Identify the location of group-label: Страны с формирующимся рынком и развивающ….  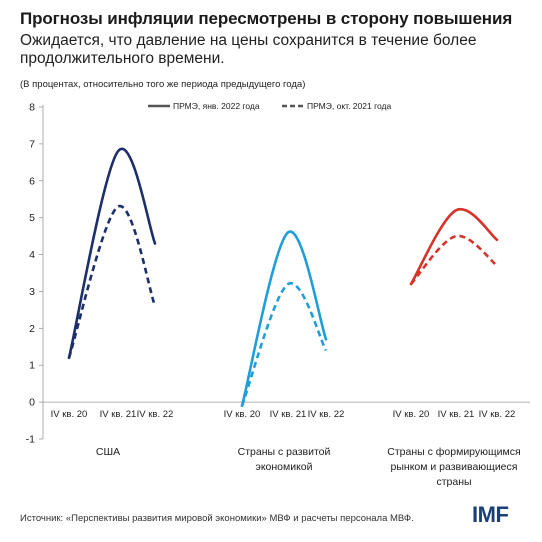
(453, 467).